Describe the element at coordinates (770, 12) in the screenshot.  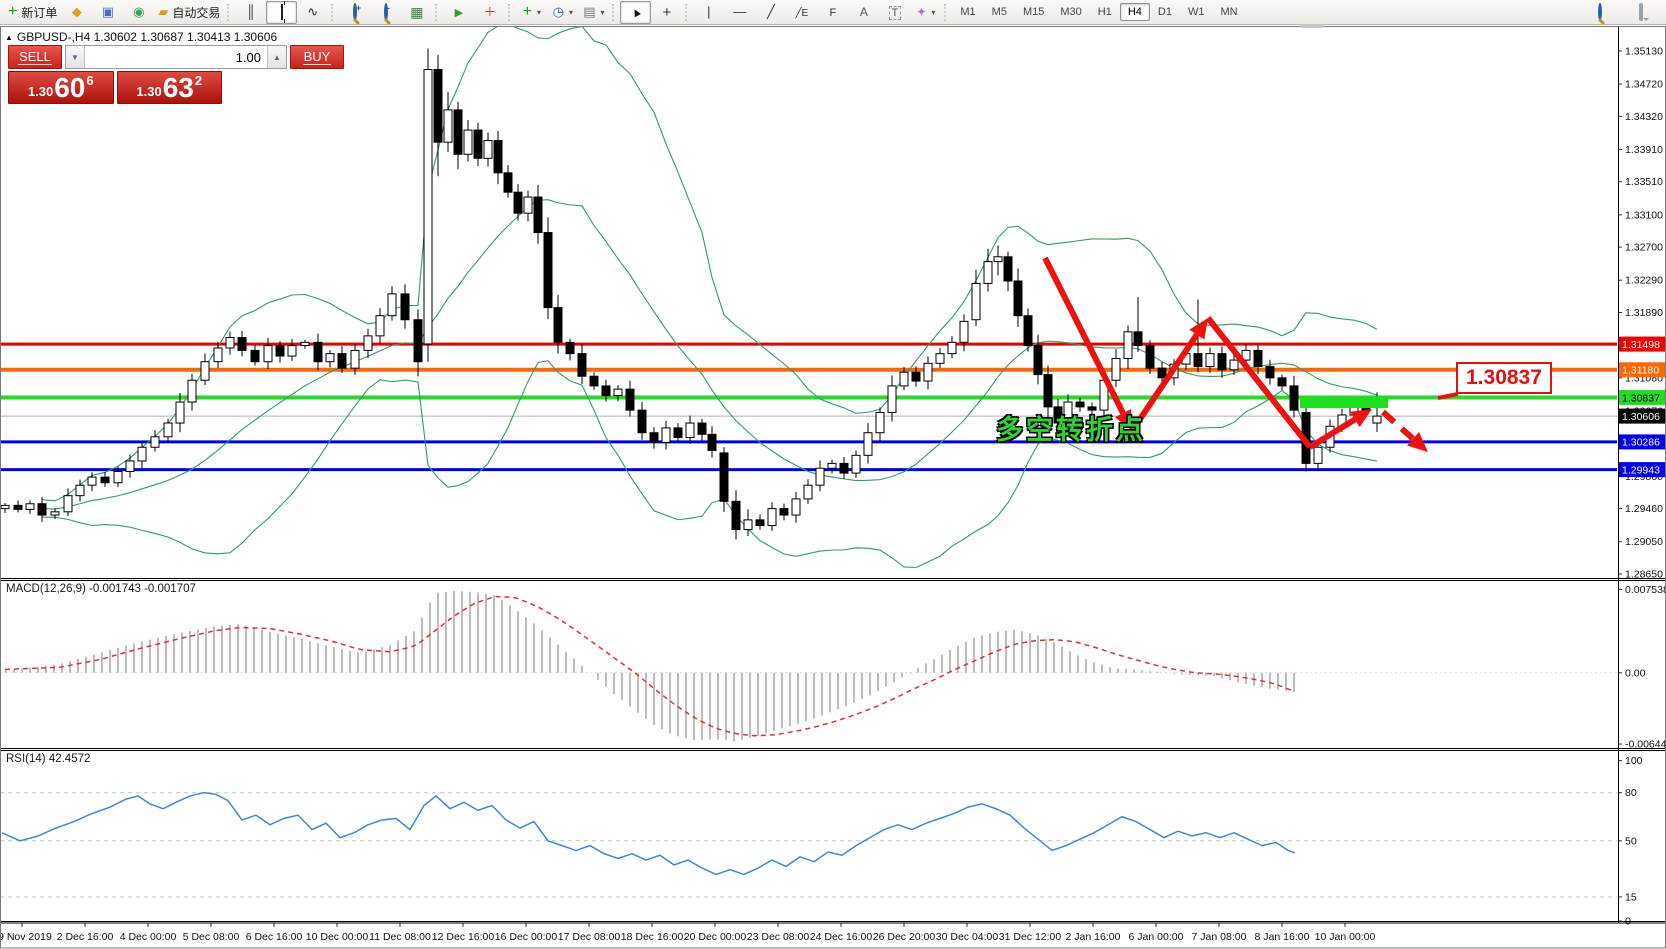
I see `trendline-button: ╱` at that location.